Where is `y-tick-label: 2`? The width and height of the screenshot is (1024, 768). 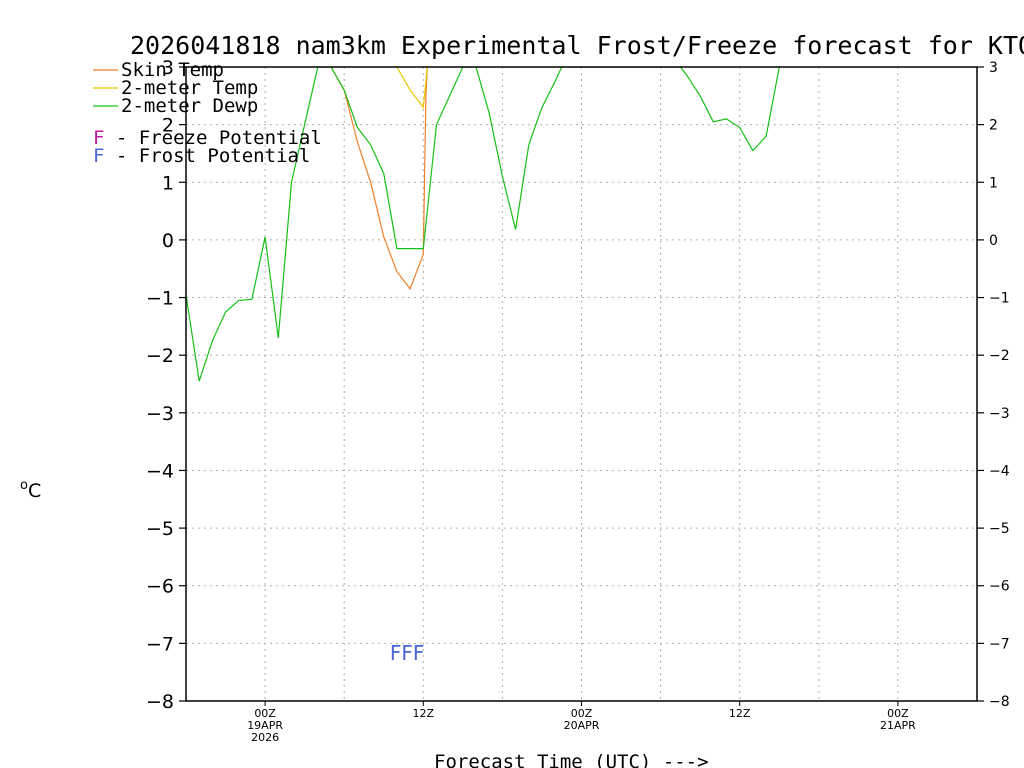
y-tick-label: 2 is located at coordinates (168, 126).